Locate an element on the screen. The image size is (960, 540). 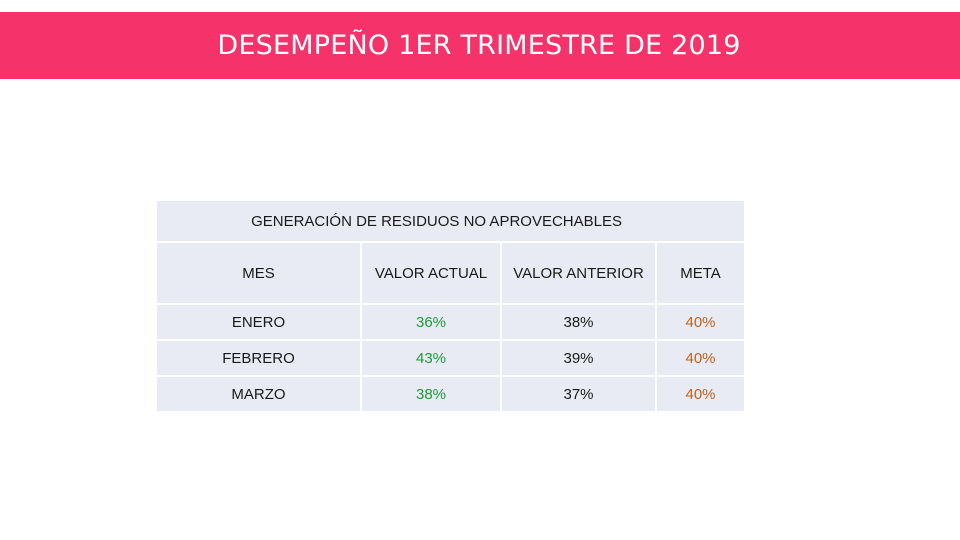
title-banner: DESEMPEÑO 1ER TRIMESTRE DE 2019 is located at coordinates (480, 45).